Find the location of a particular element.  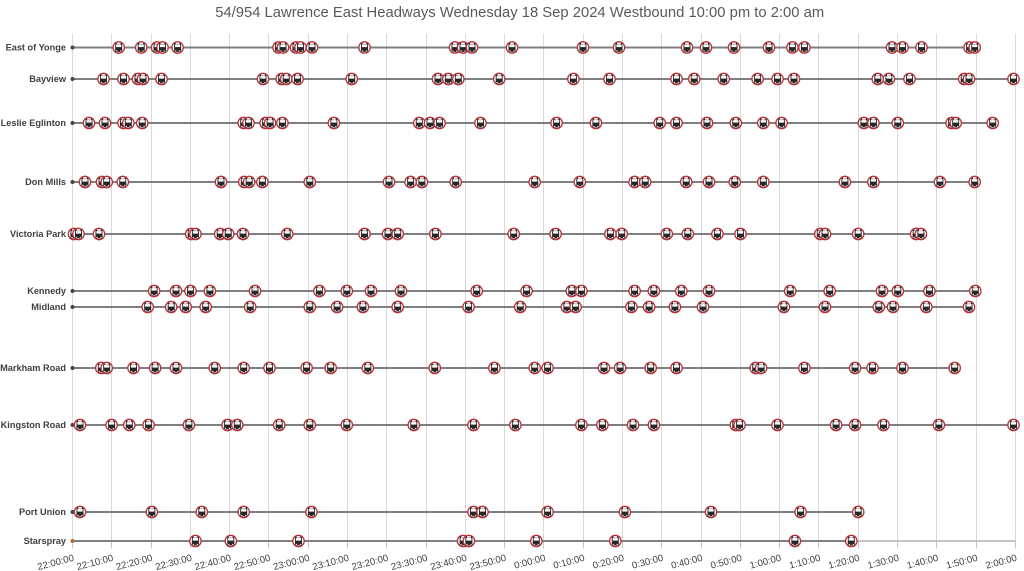

svg-text: Leslie Eglinton is located at coordinates (34, 123).